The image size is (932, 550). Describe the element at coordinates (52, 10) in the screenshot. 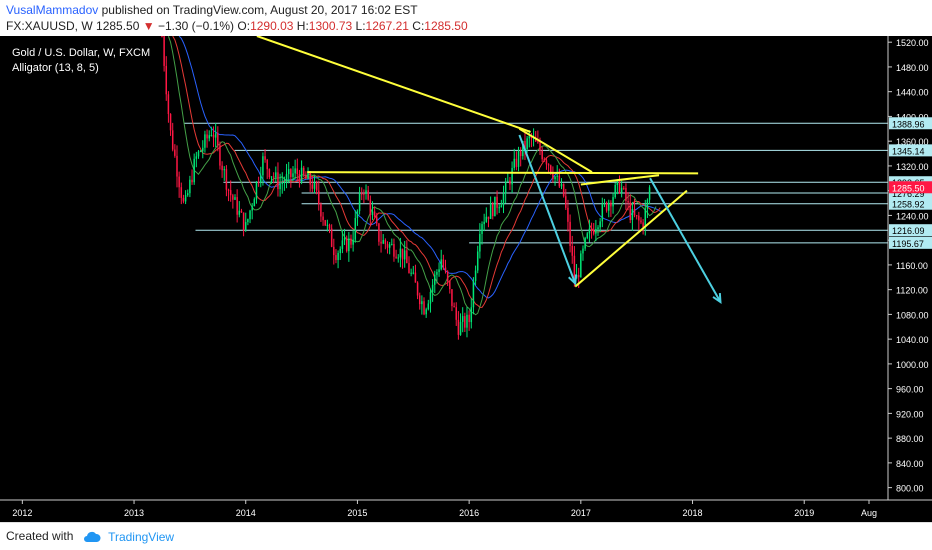

I see `author-link: VusalMammadov` at that location.